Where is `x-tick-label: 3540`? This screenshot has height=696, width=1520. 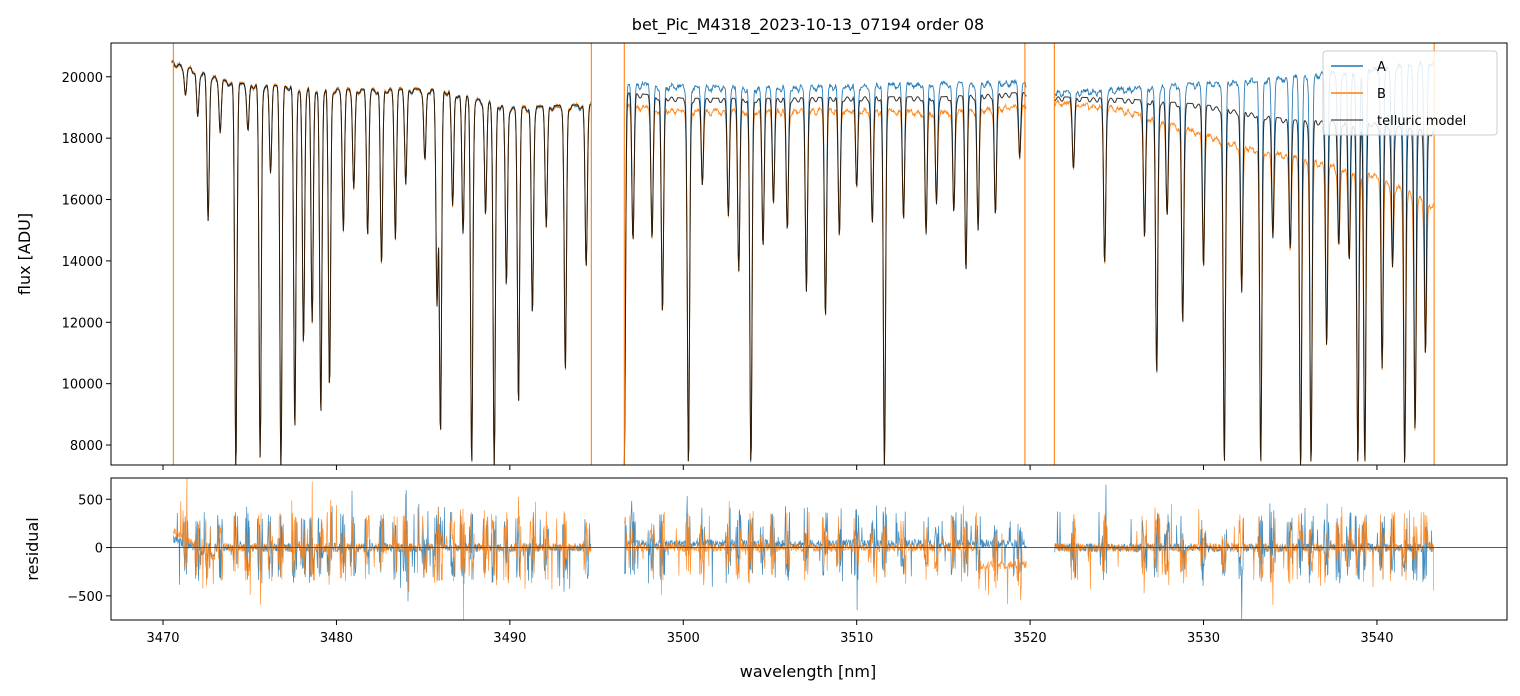
x-tick-label: 3540 is located at coordinates (1376, 638).